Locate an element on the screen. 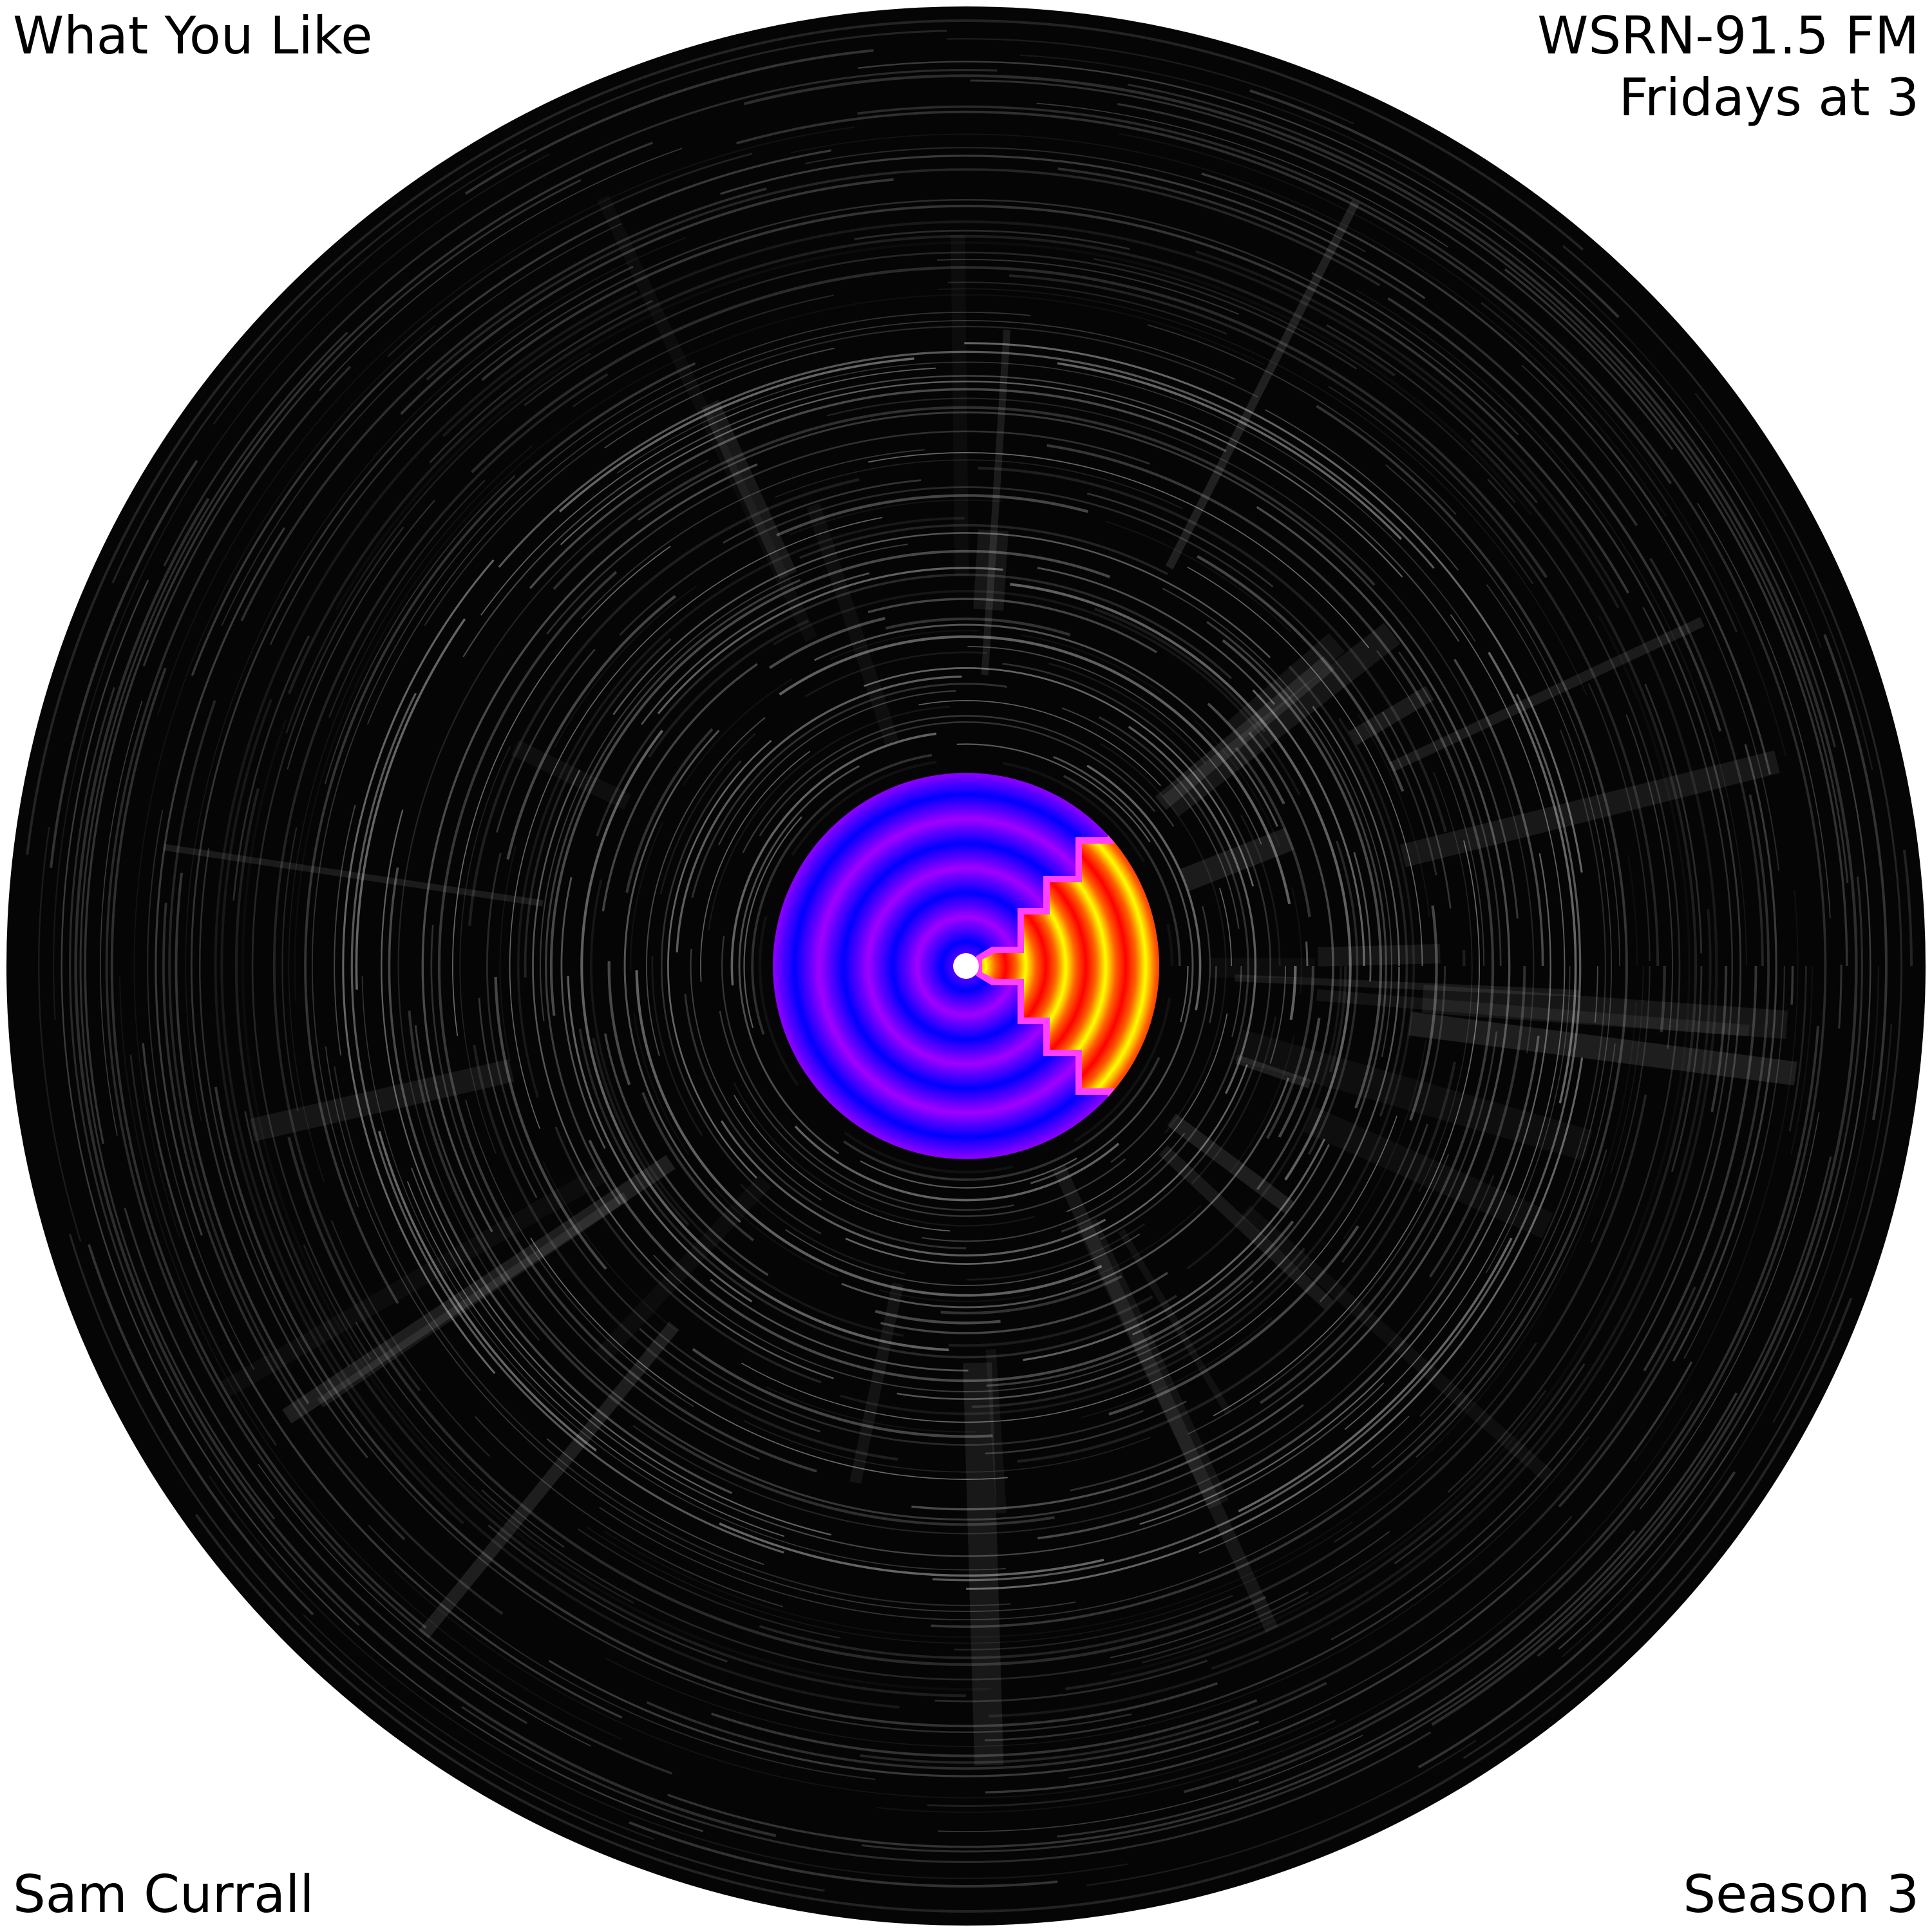 This screenshot has height=1932, width=1932. season-label: Season 3 is located at coordinates (1801, 1894).